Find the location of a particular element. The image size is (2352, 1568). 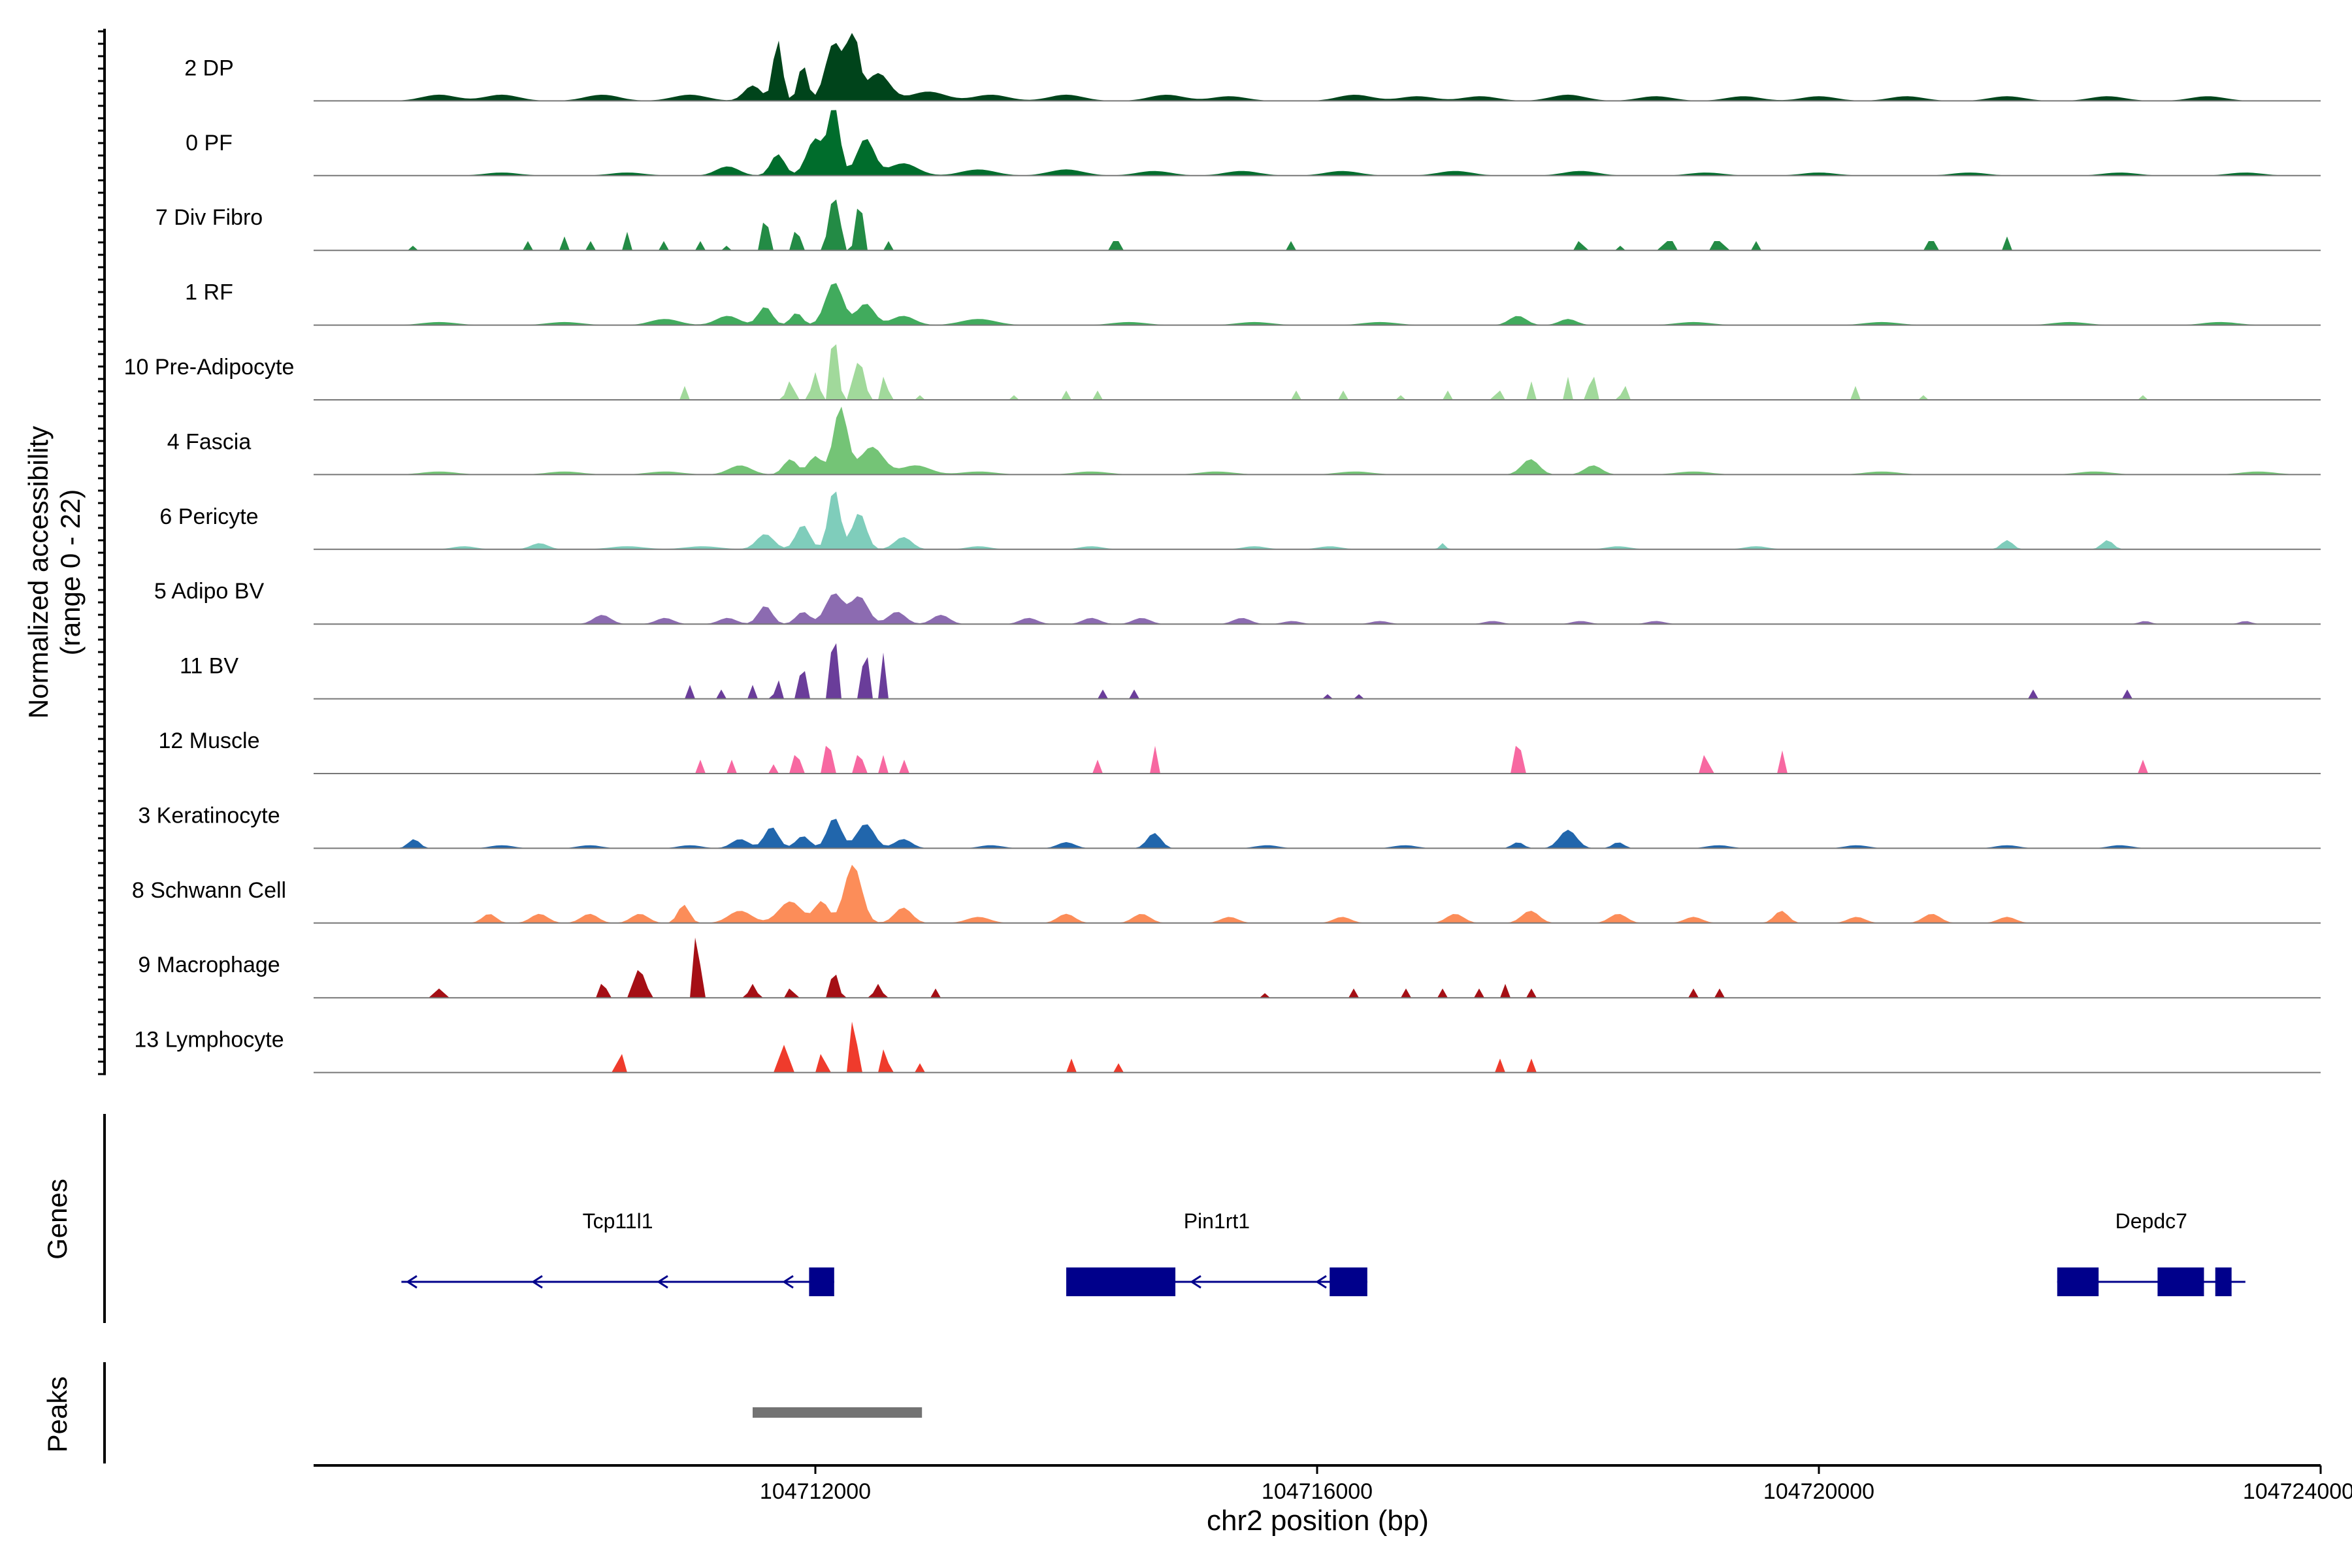

track-3-keratinocyte: 3 Keratinocyte is located at coordinates (1229, 826).